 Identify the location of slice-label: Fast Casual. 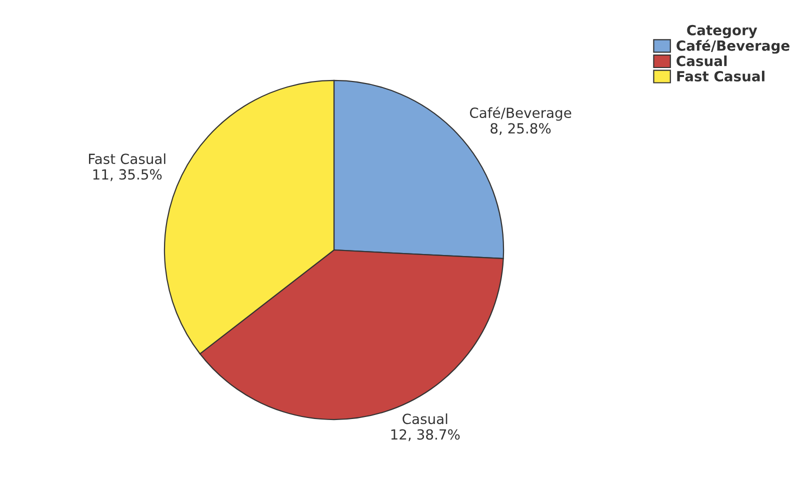
(127, 158).